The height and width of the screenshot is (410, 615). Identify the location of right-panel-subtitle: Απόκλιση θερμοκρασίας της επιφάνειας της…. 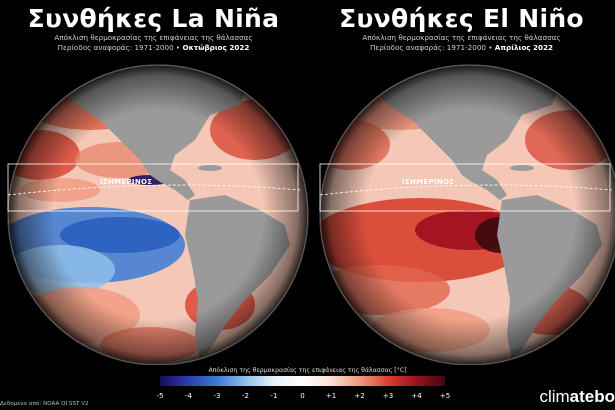
(461, 37).